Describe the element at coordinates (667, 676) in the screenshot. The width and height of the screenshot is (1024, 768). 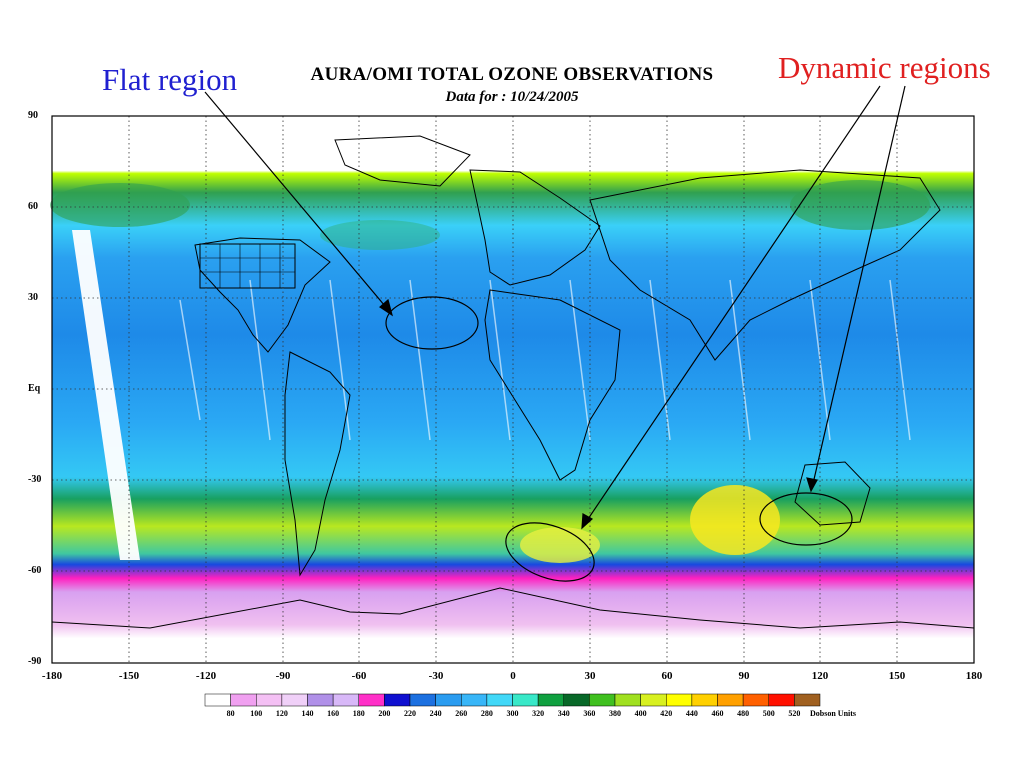
I see `lon-label: 60` at that location.